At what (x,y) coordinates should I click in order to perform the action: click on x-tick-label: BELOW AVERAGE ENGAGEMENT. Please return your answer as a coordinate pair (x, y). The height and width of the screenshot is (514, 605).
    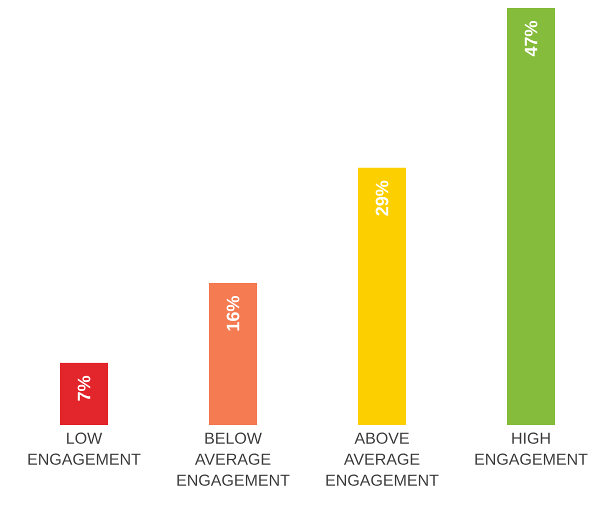
    Looking at the image, I should click on (233, 459).